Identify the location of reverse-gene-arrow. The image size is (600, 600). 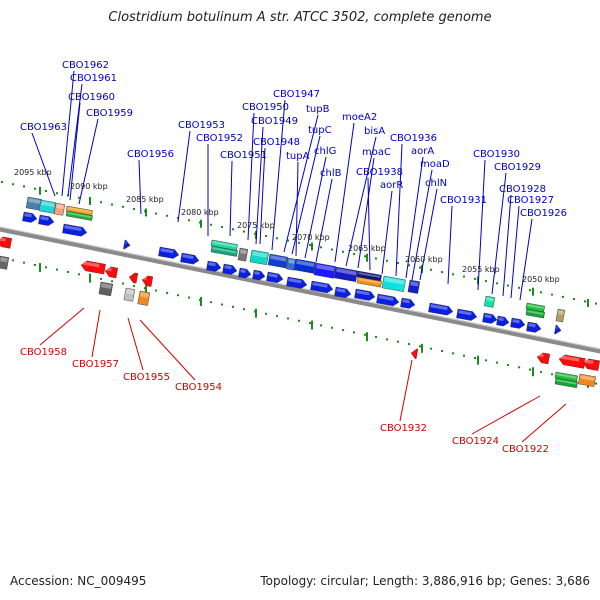
(6, 242).